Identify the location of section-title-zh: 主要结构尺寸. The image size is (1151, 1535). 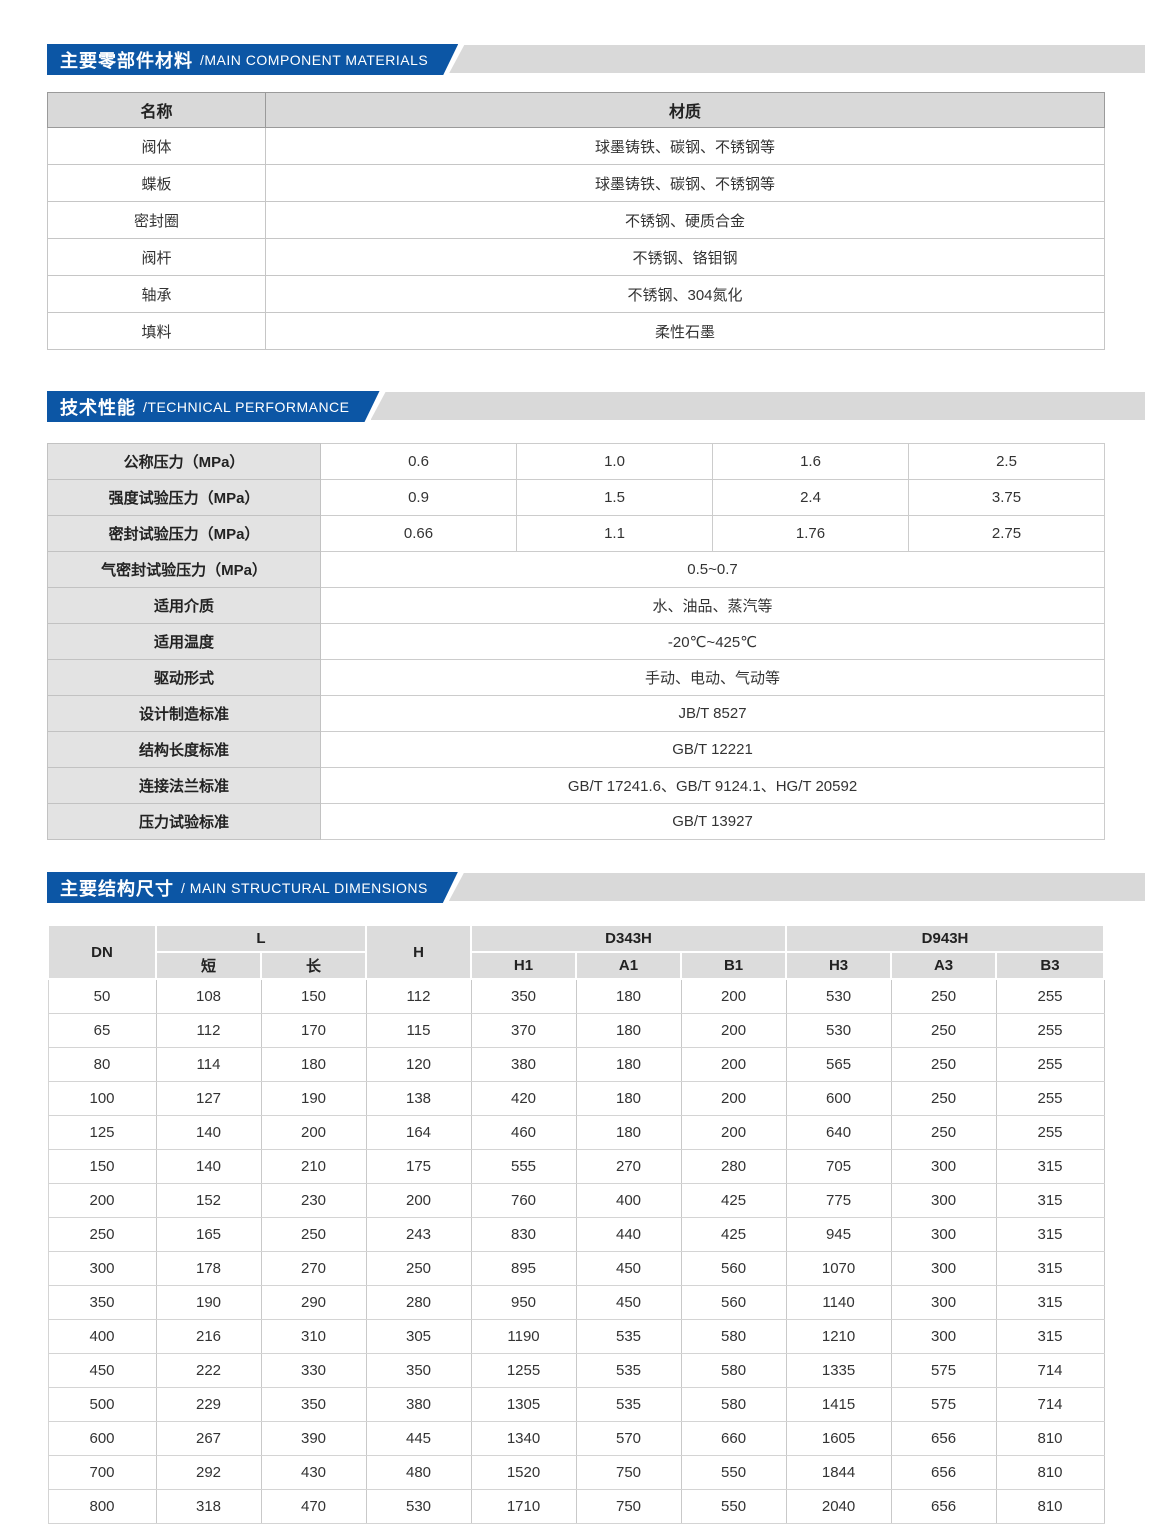
(117, 888).